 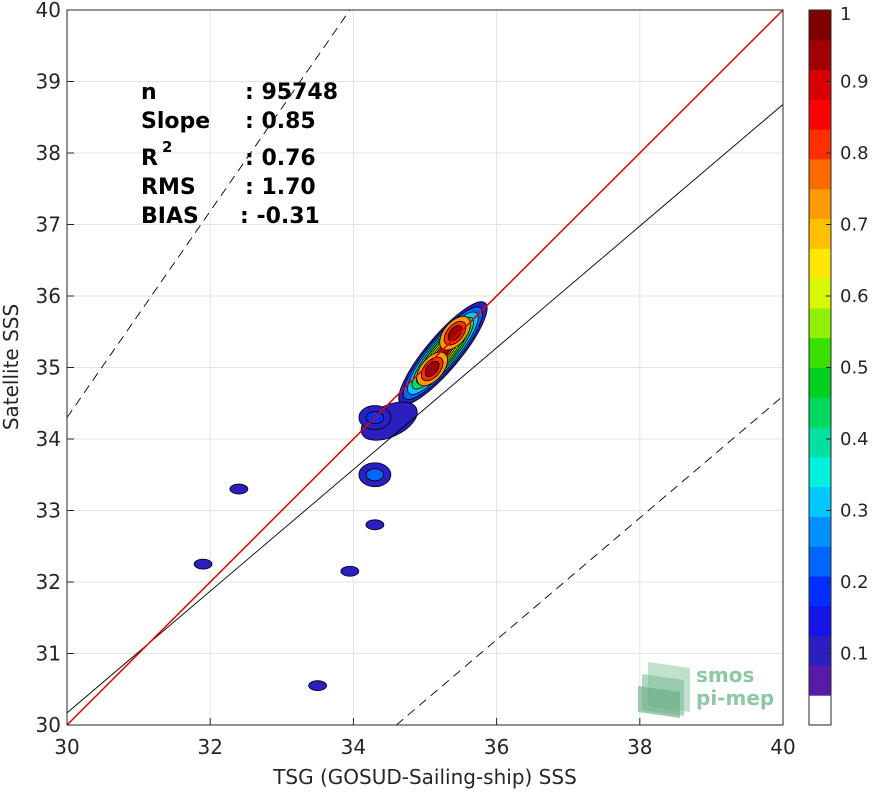 What do you see at coordinates (375, 475) in the screenshot?
I see `density-cluster-inner` at bounding box center [375, 475].